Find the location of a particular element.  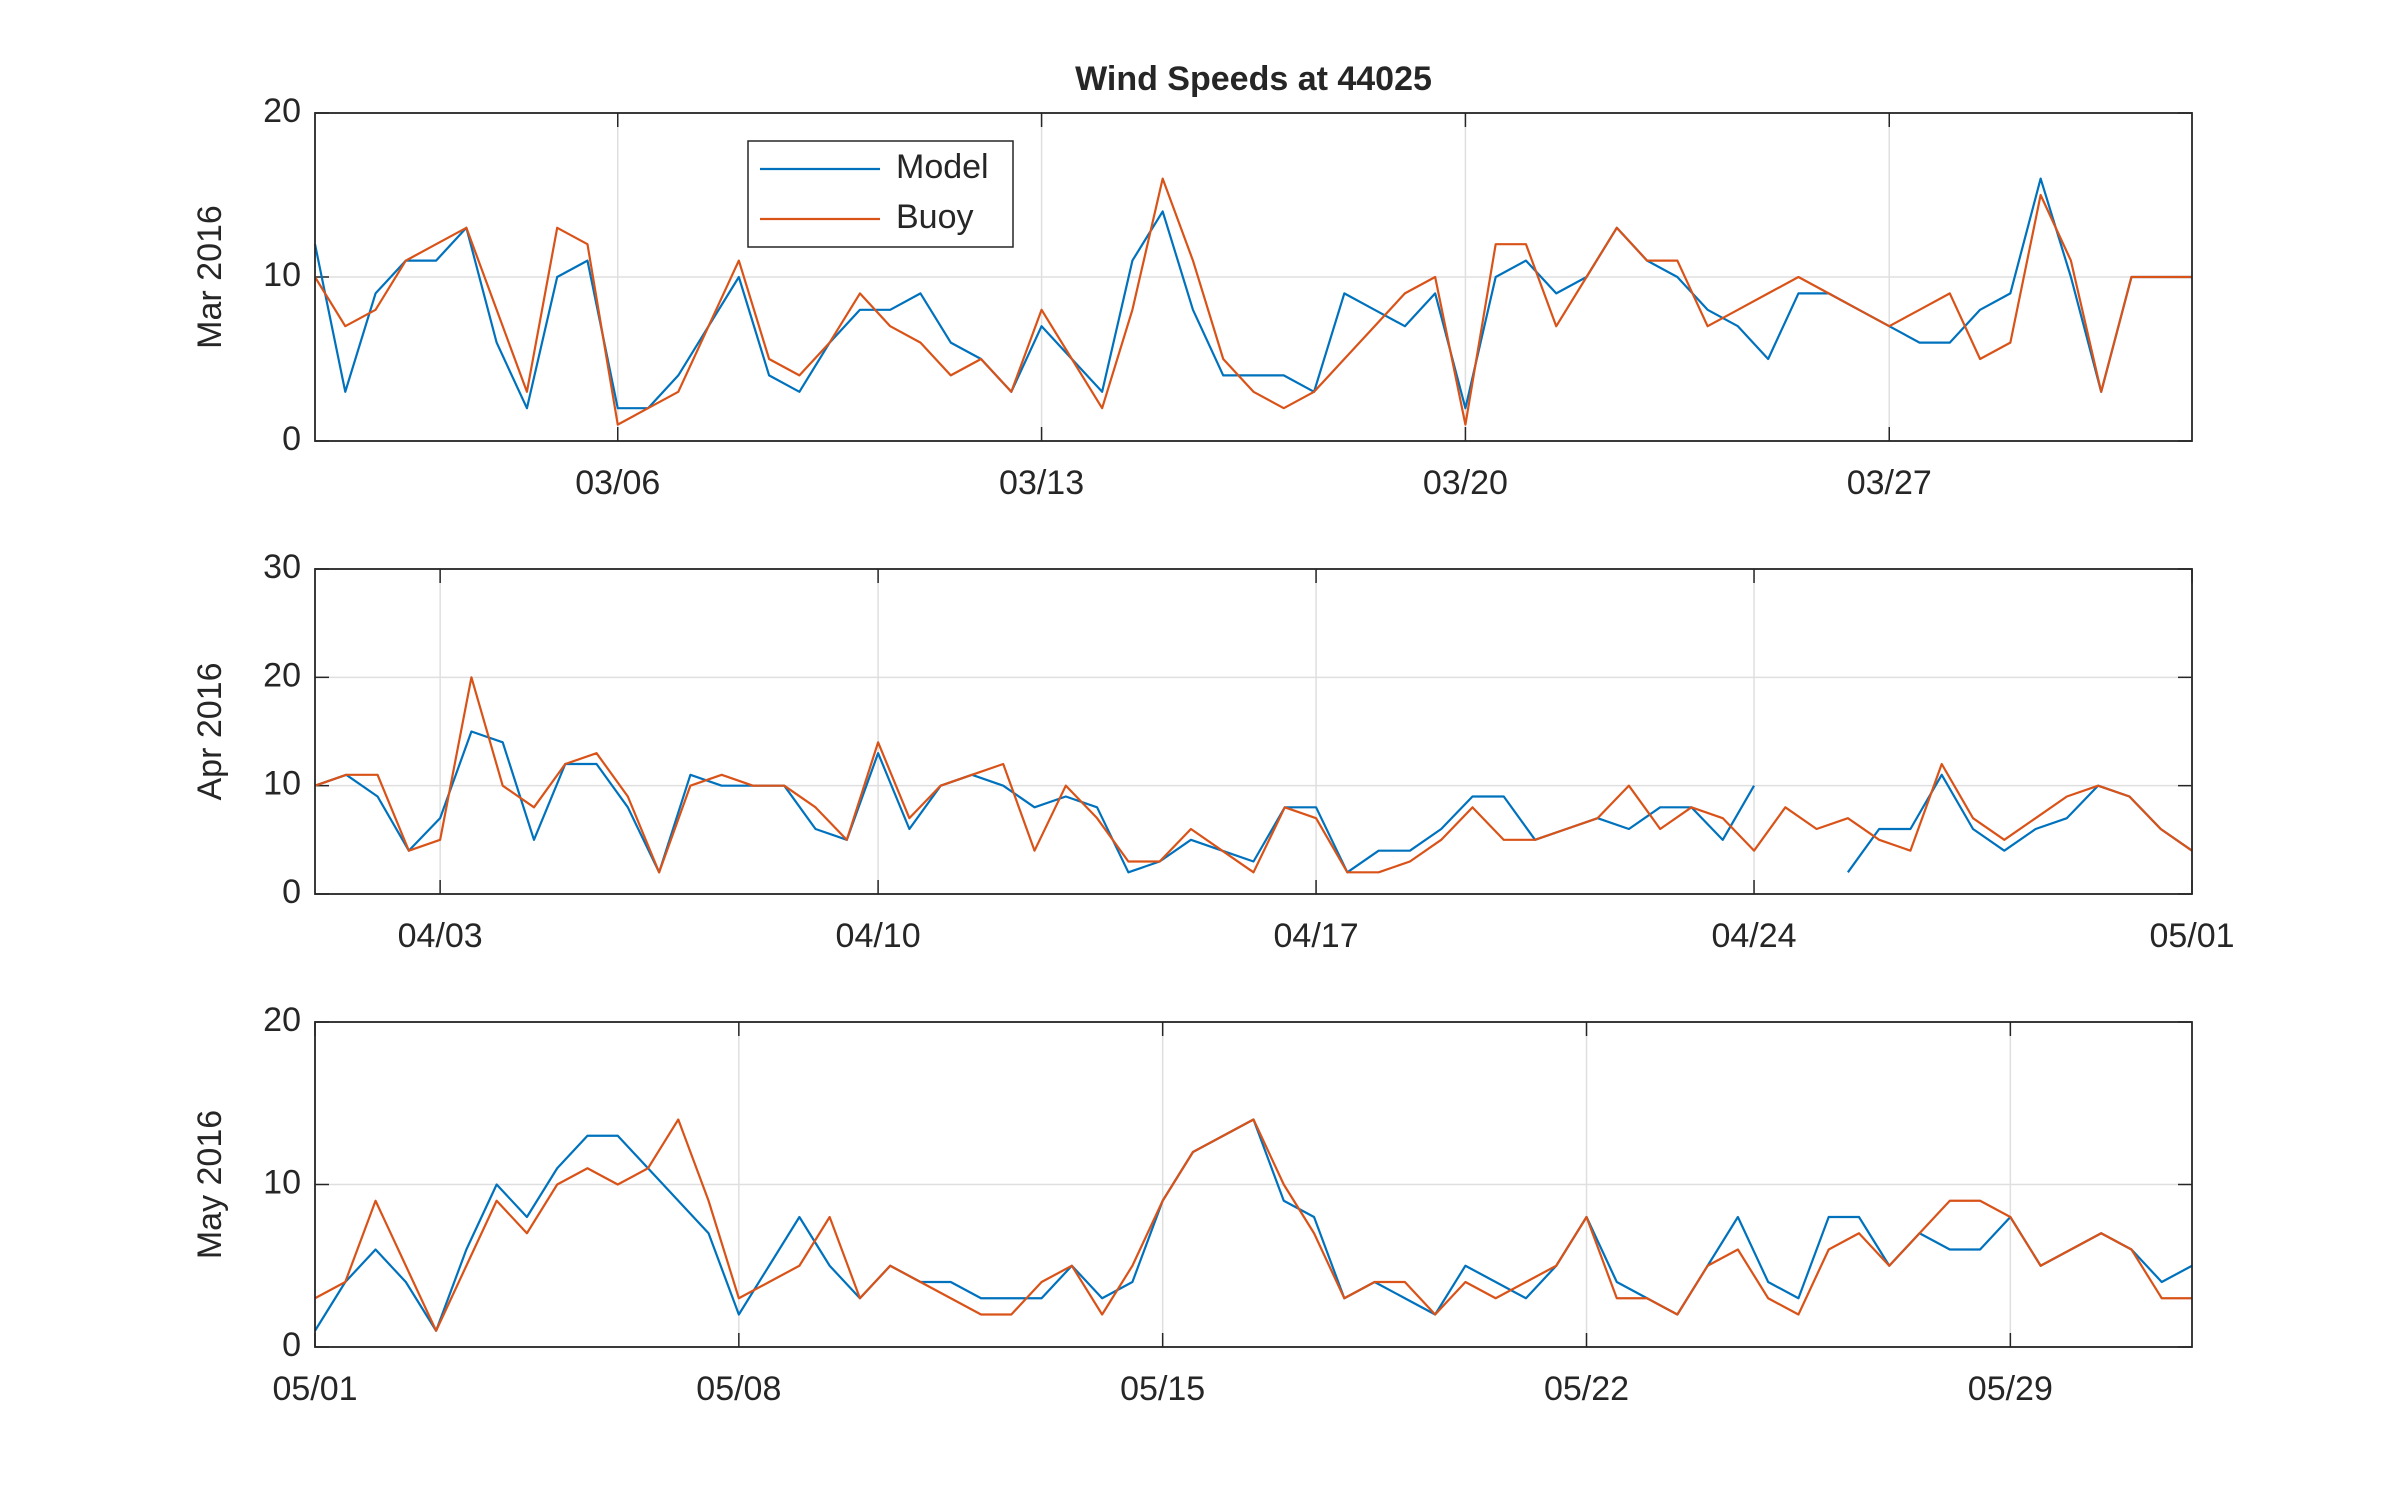

x-tick-label: 03/13 is located at coordinates (1041, 483).